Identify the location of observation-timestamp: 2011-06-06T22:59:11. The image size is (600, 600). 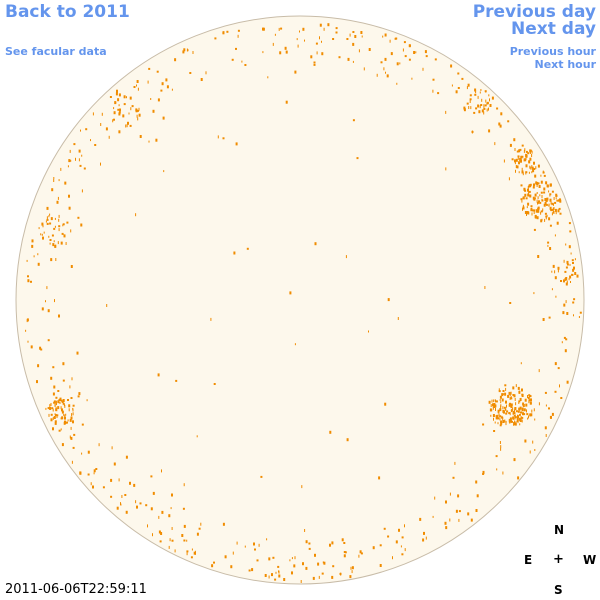
(76, 589).